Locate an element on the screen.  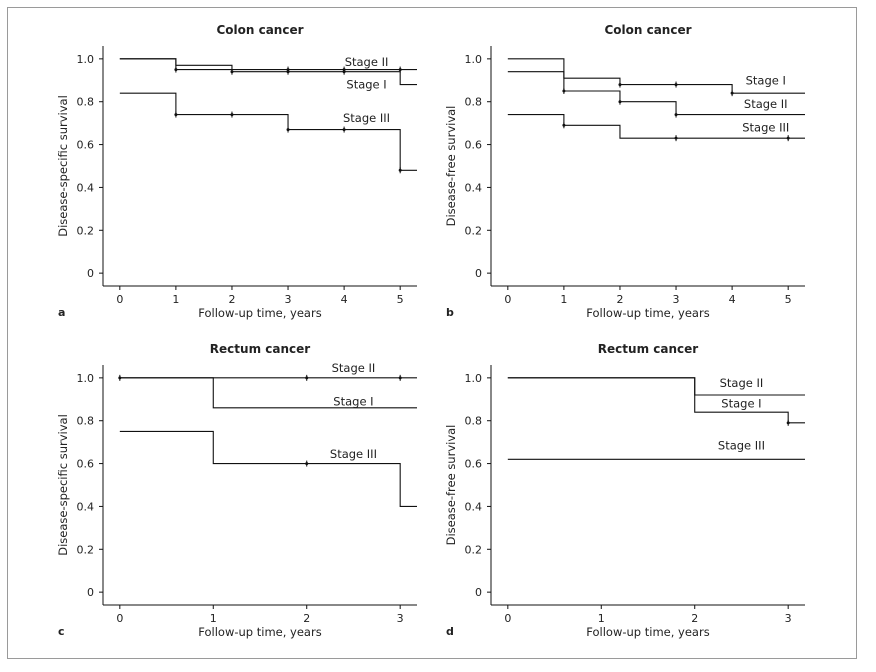
panel-letter: b is located at coordinates (450, 312).